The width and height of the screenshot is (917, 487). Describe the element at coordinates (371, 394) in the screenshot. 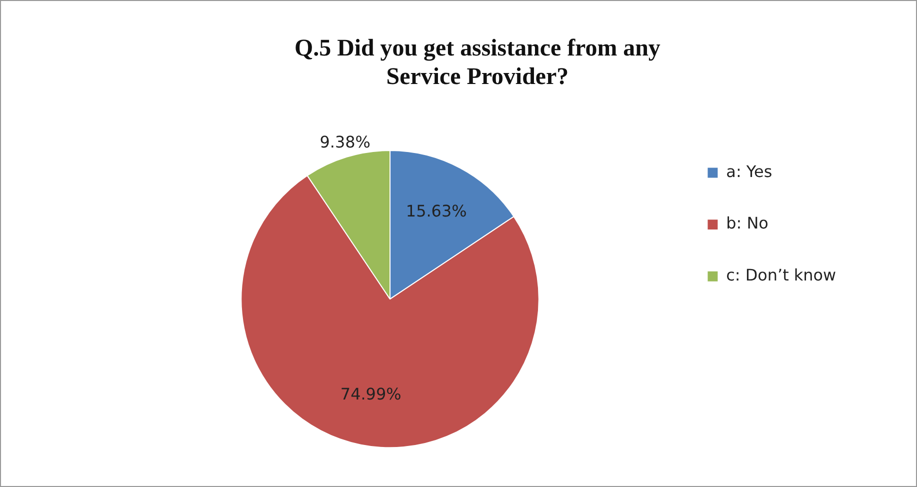

I see `data-label: 74.99%` at that location.